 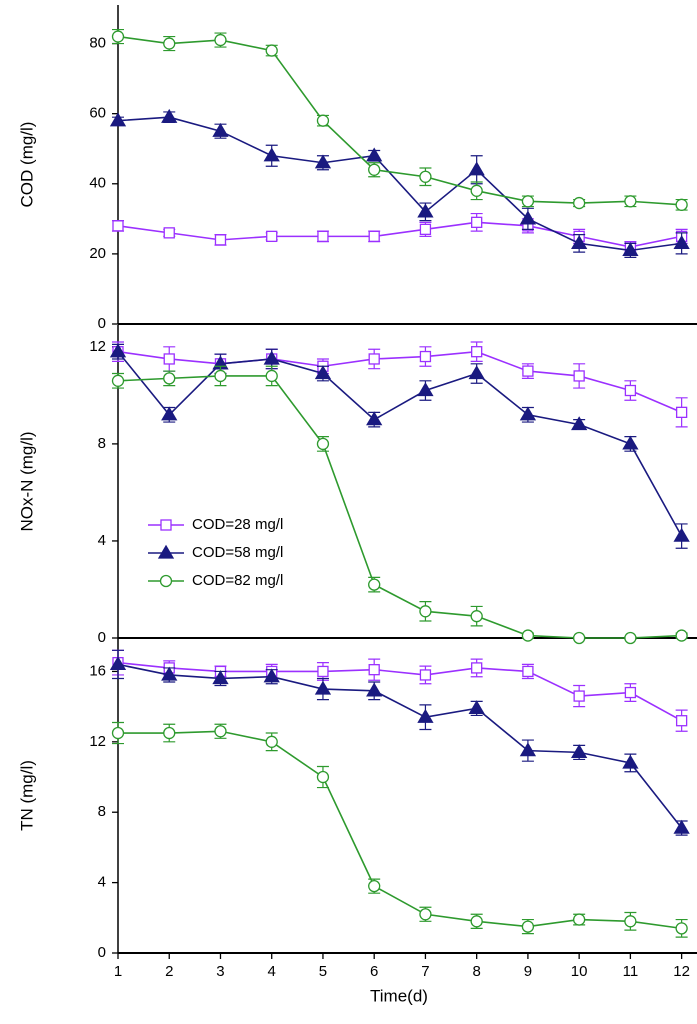 I want to click on legend-label: COD=28 mg/l, so click(x=237, y=524).